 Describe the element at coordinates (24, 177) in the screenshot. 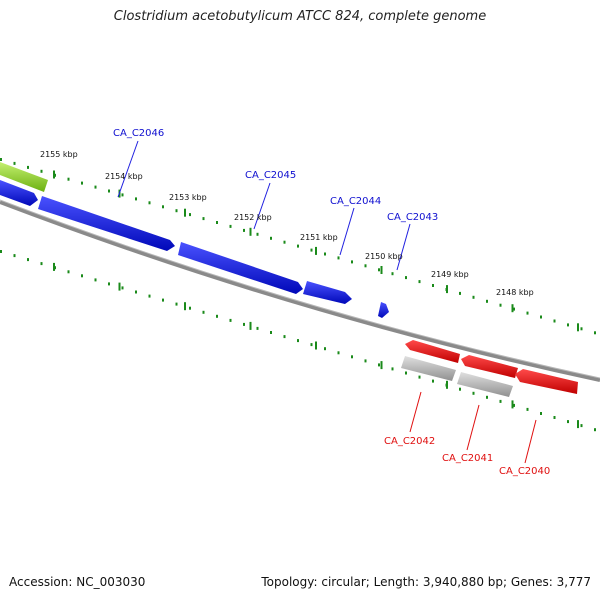

I see `misc-feature-green` at that location.